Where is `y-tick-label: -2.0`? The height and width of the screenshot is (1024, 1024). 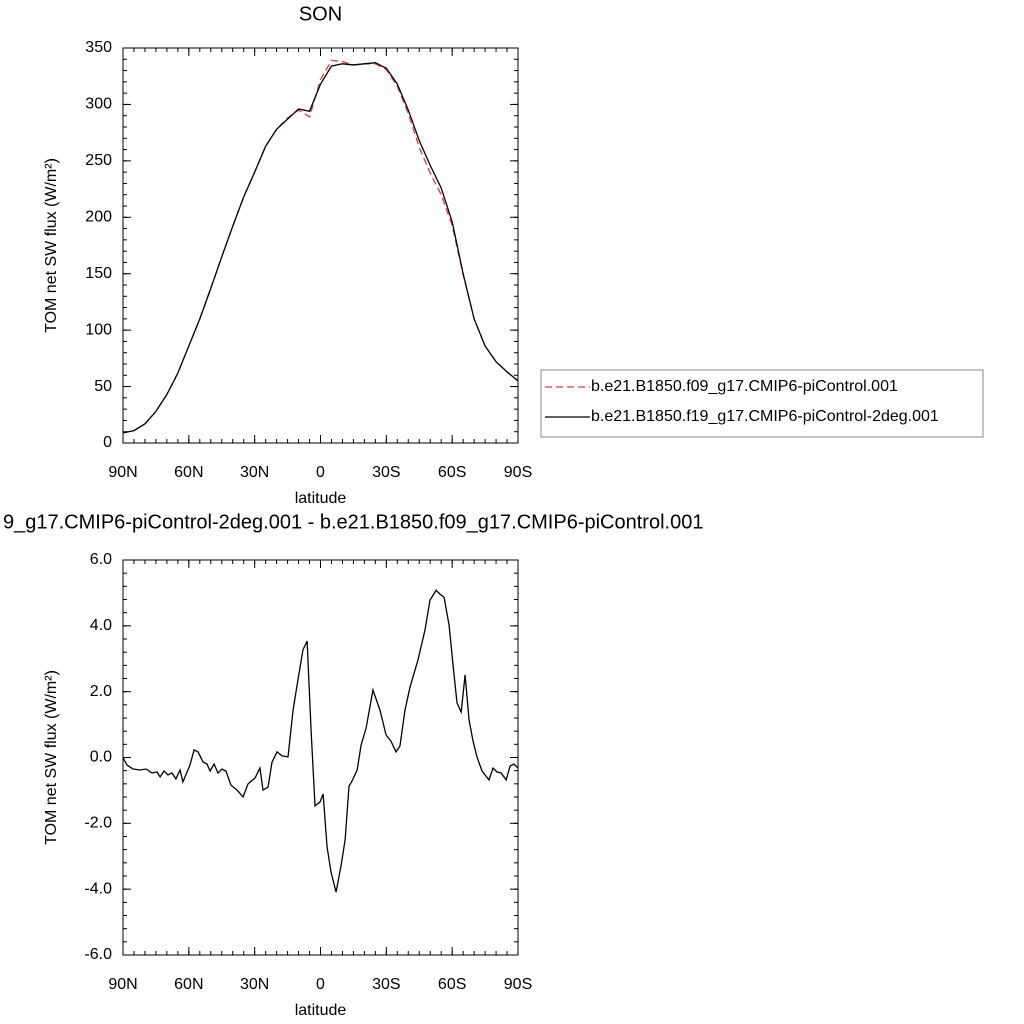 y-tick-label: -2.0 is located at coordinates (98, 823).